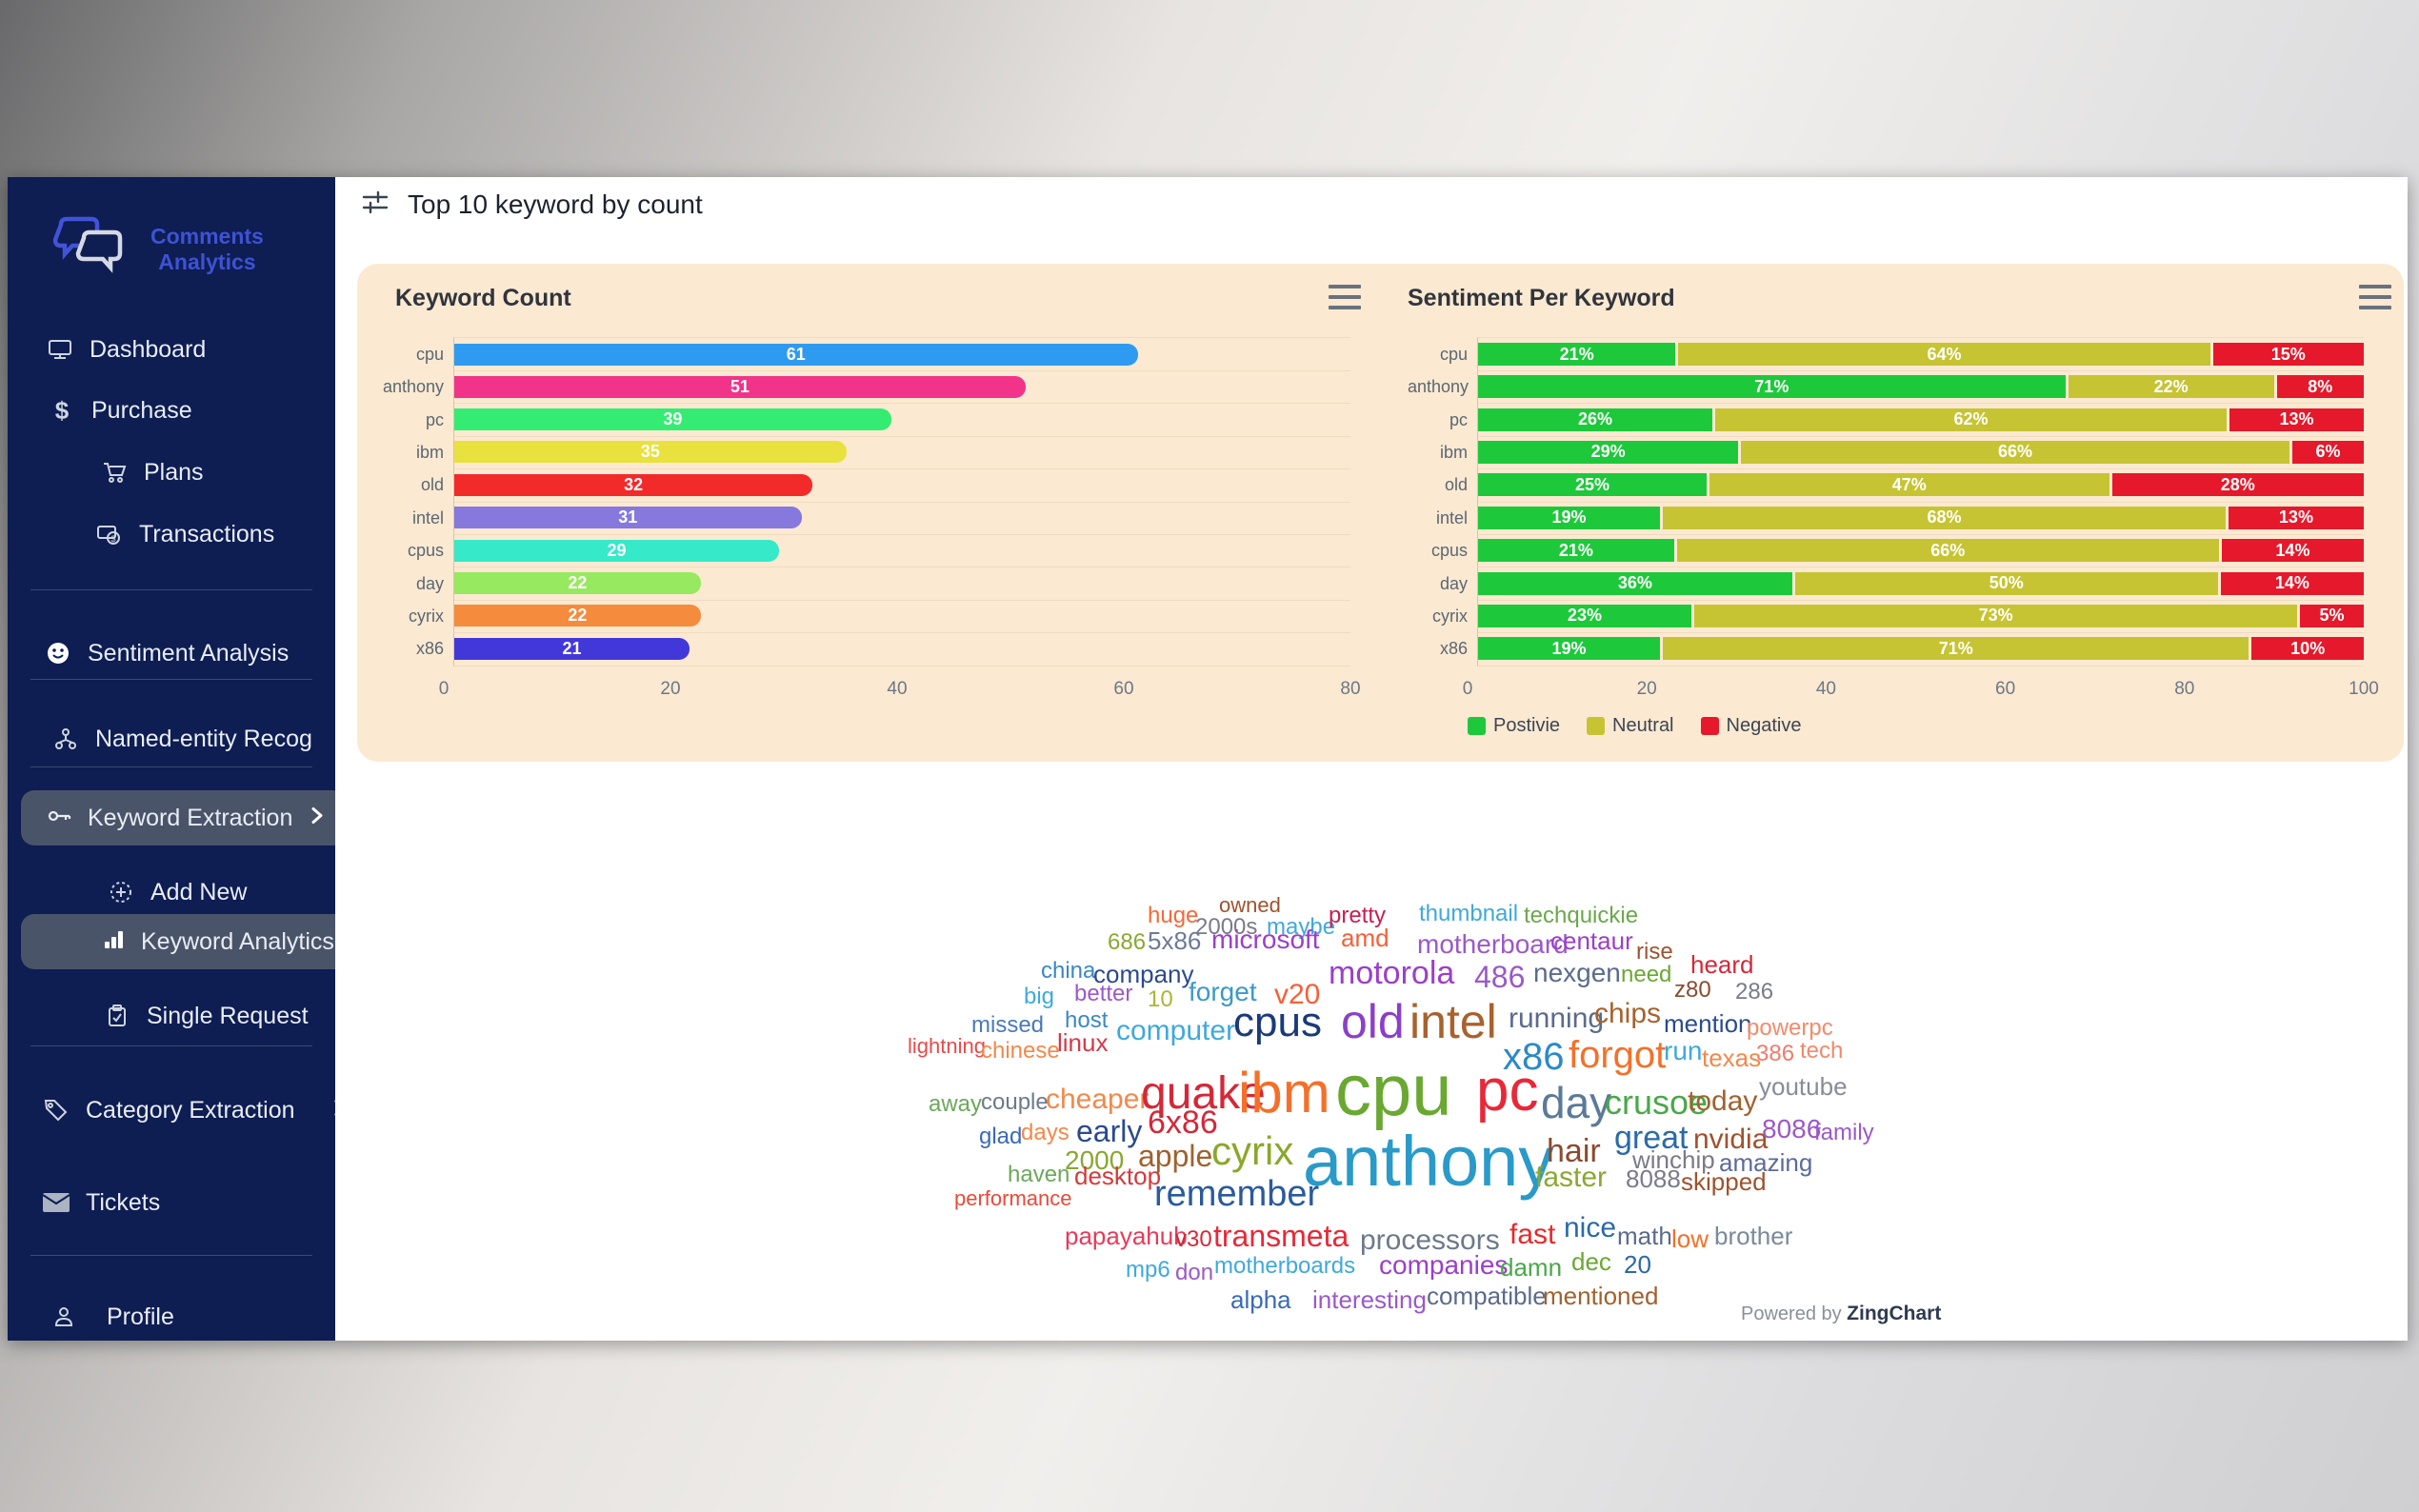 The width and height of the screenshot is (2419, 1512). I want to click on legend-item: Neutral, so click(1630, 726).